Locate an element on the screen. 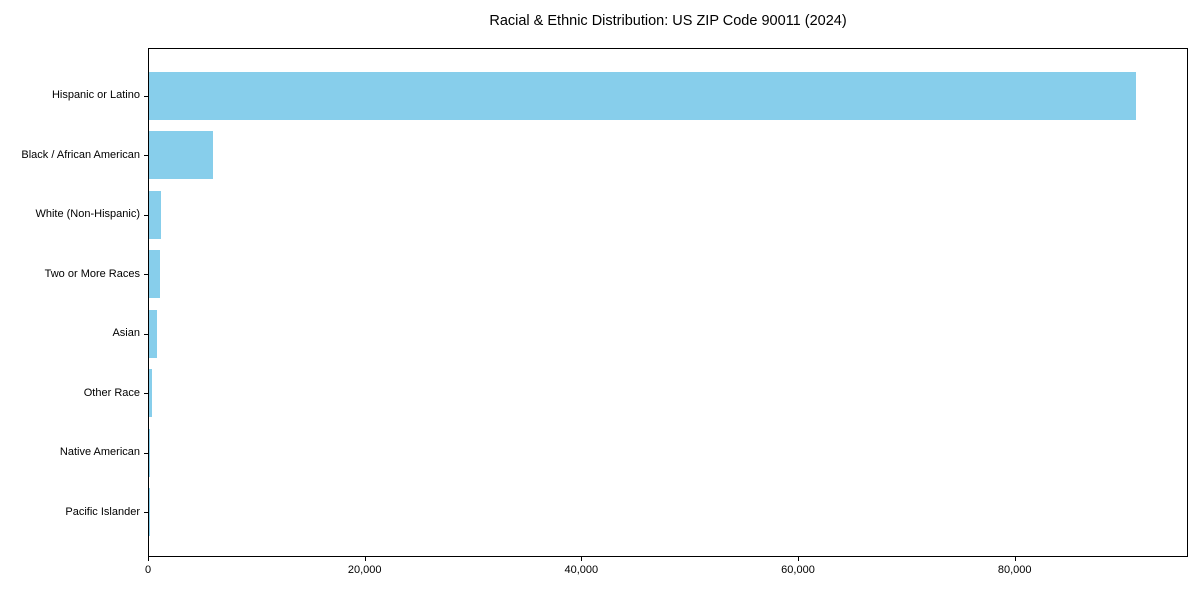 This screenshot has height=600, width=1200. bar-hispanic-or-latino is located at coordinates (643, 95).